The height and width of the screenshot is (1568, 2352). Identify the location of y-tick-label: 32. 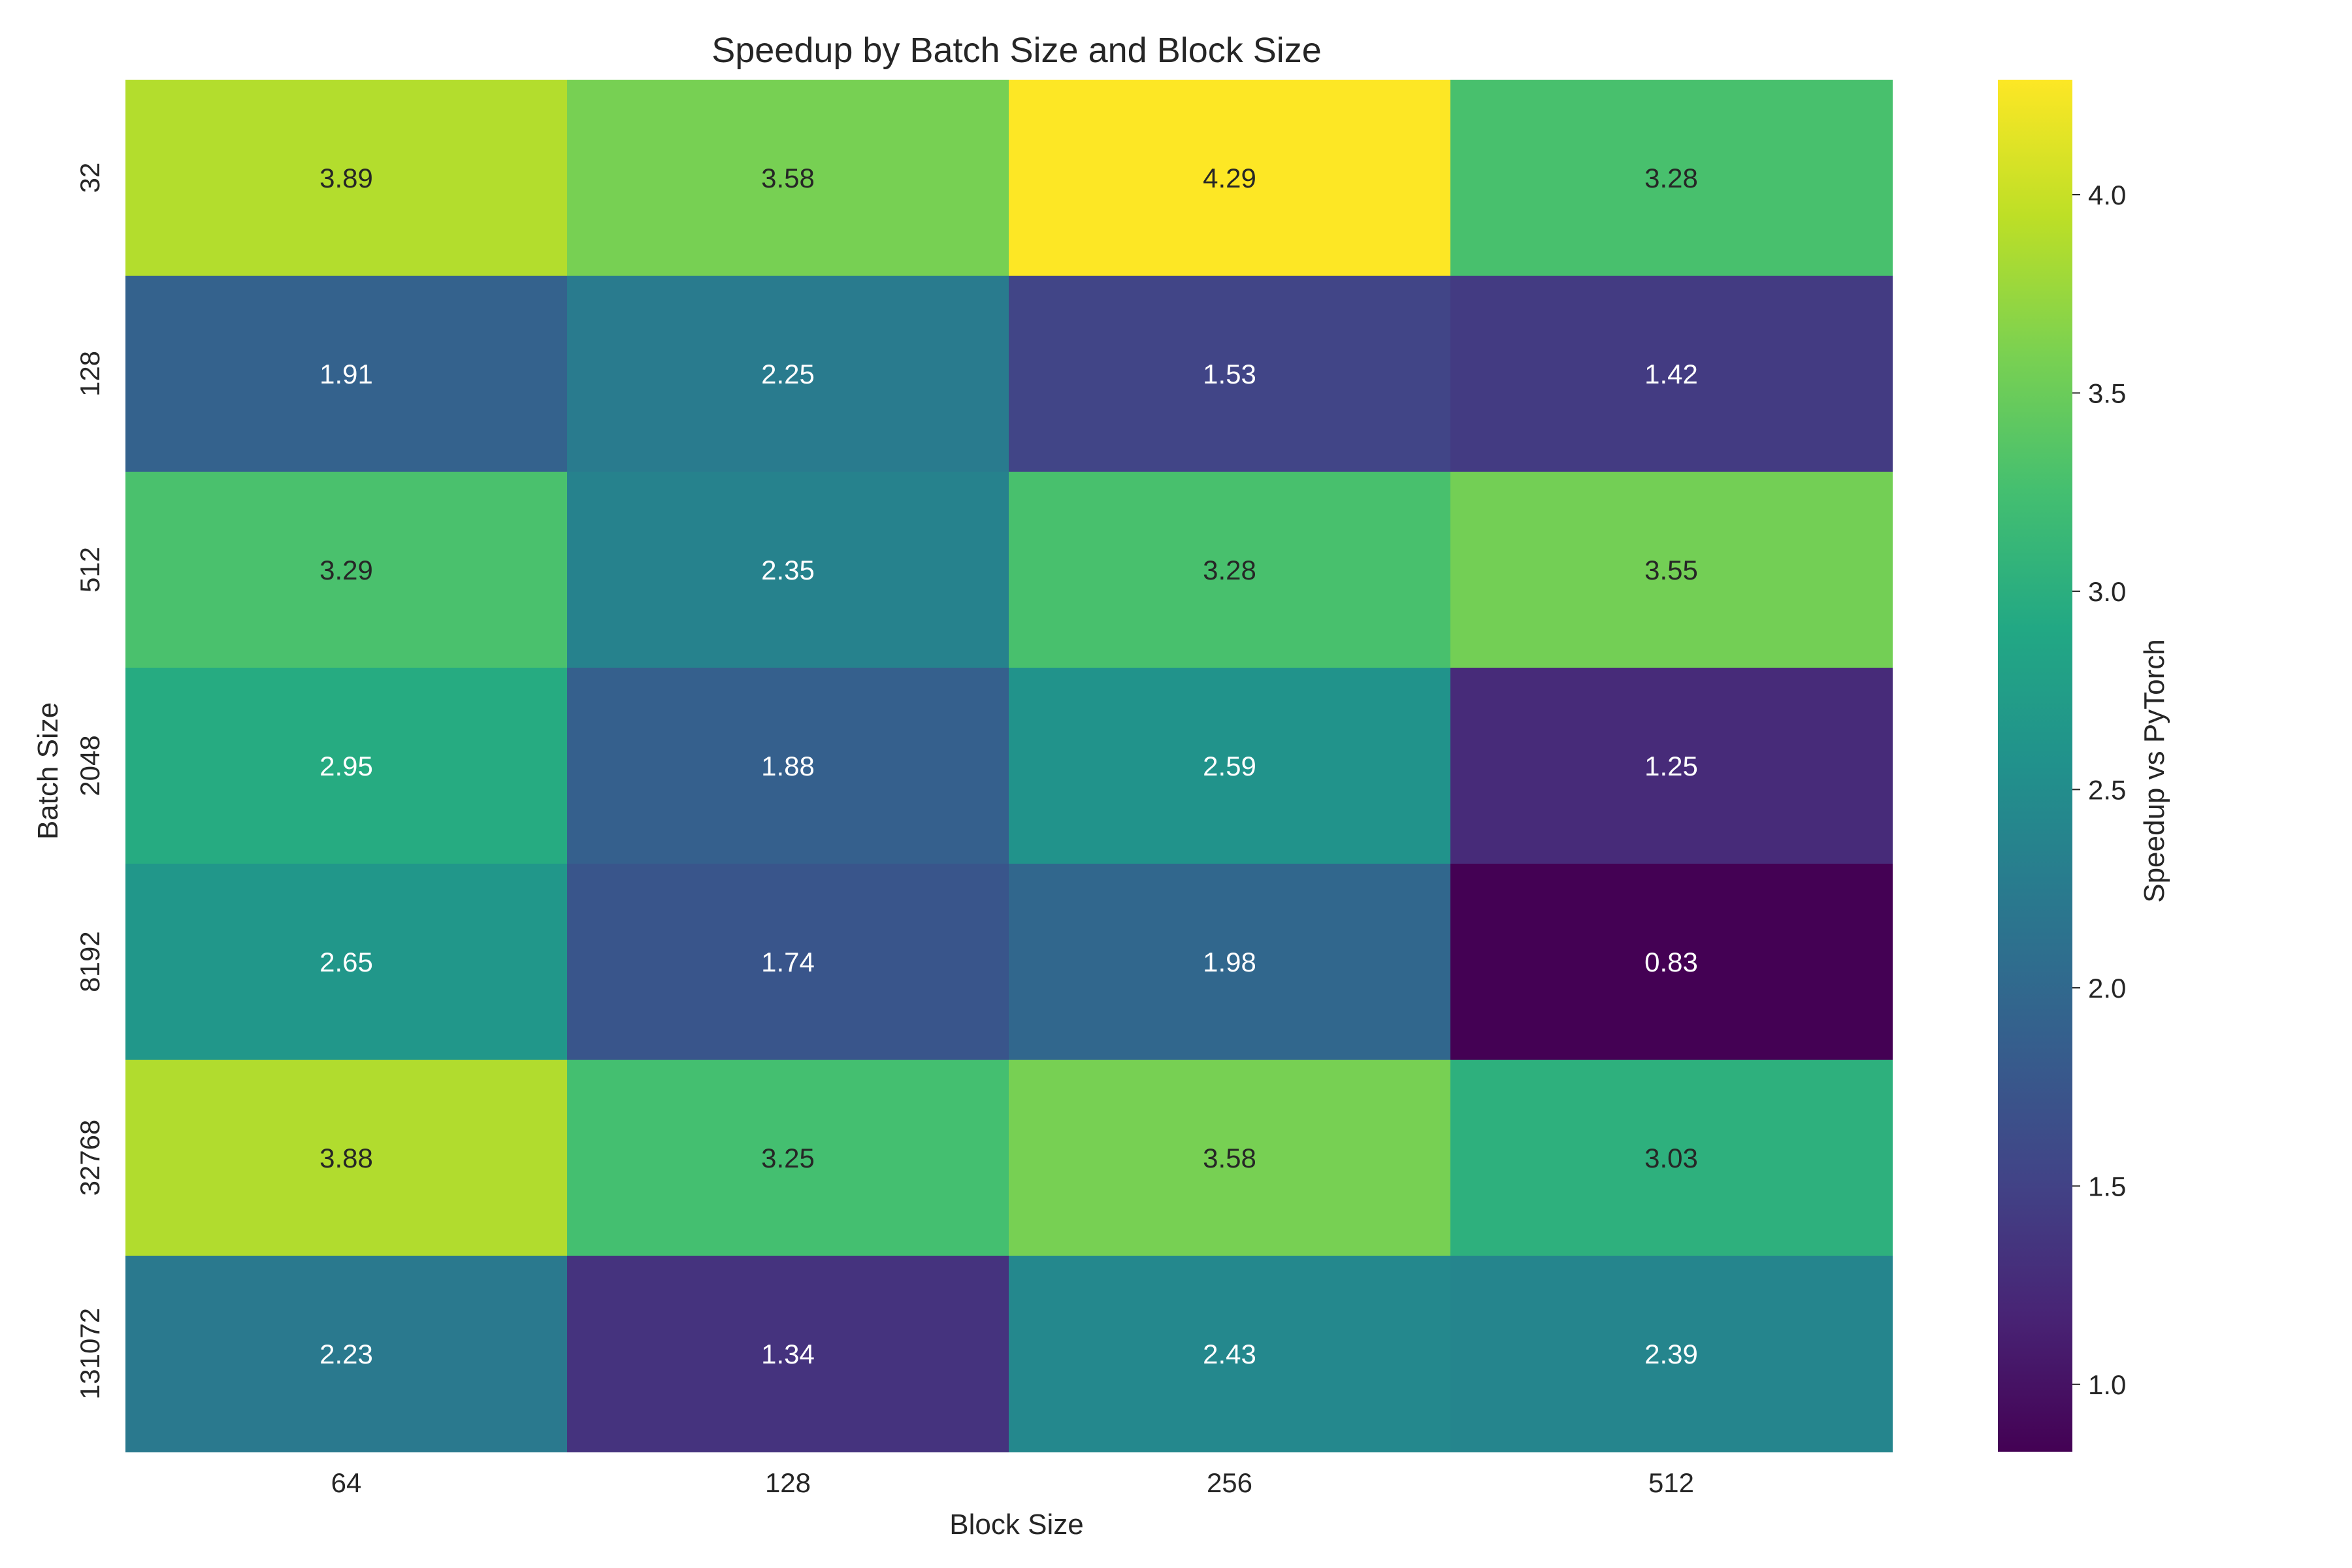
(89, 178).